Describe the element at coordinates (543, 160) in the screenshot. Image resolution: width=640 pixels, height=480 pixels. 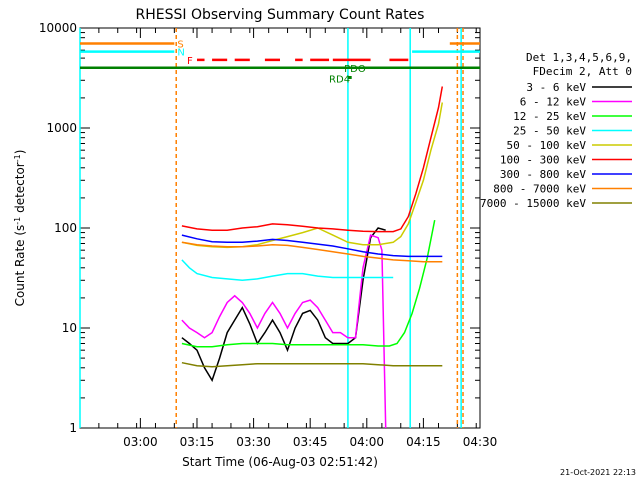
I see `legend-entry-label: 100 - 300 keV` at that location.